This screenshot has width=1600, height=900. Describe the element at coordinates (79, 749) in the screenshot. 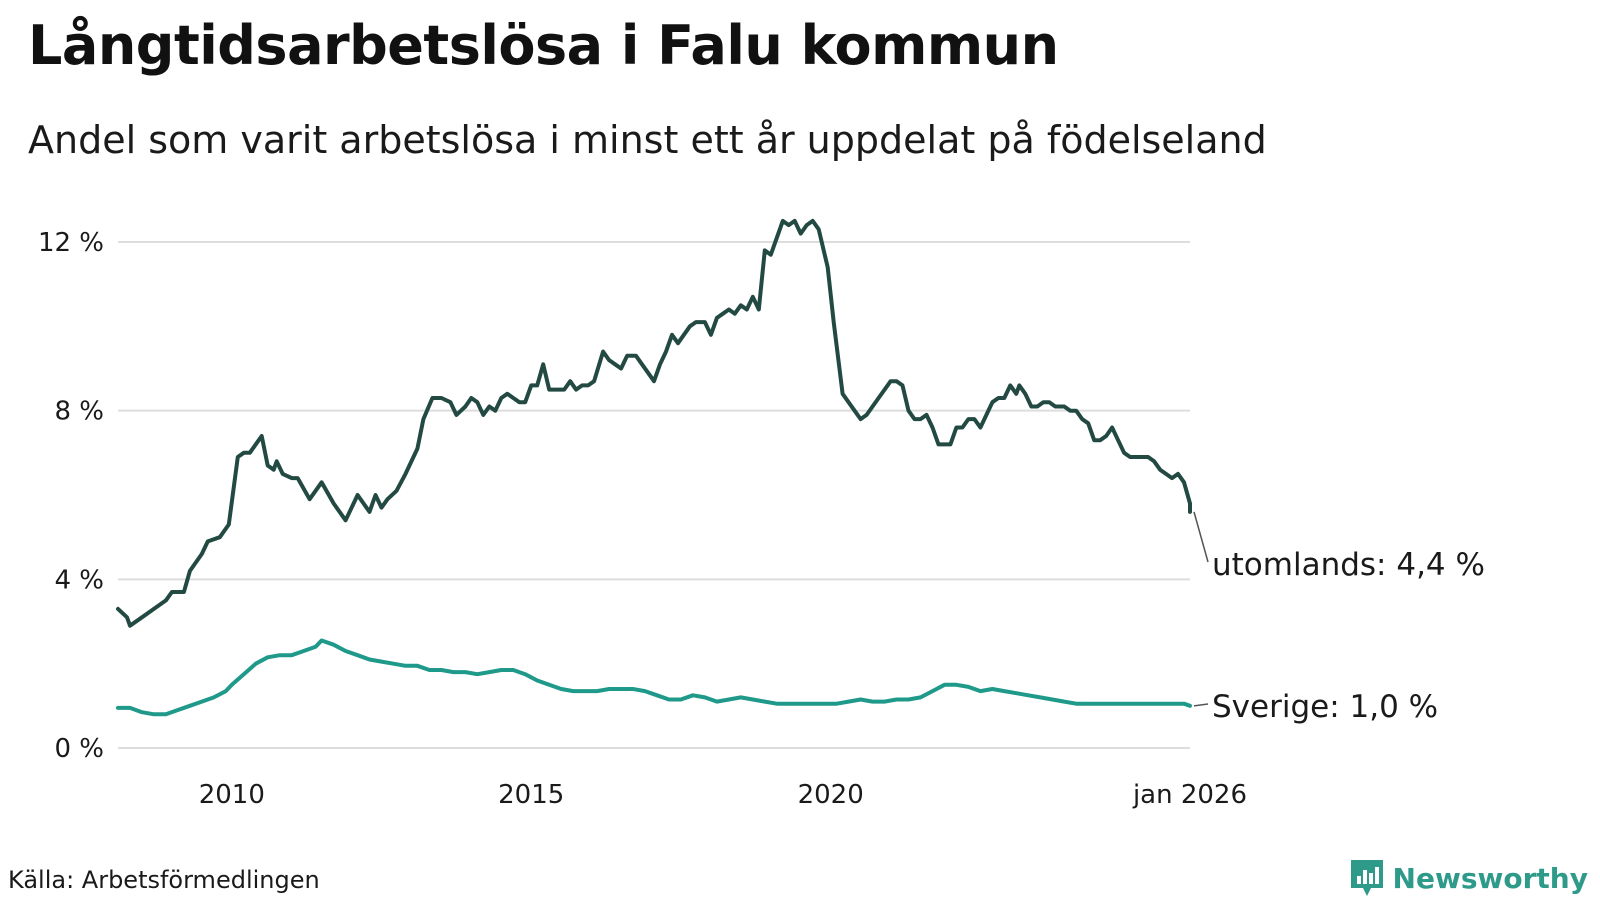

I see `y-tick-label: 0 %` at that location.